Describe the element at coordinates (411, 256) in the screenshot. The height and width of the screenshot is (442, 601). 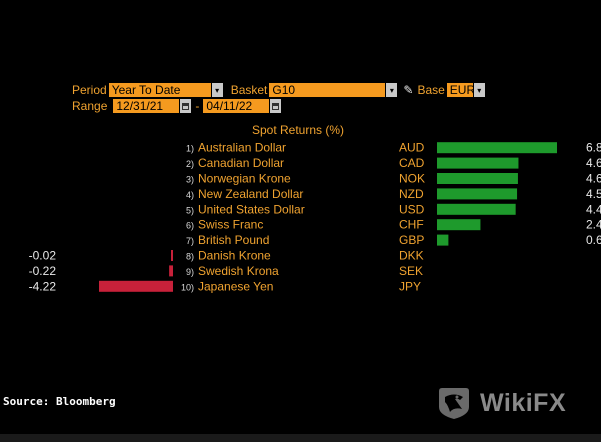
I see `currency-code: DKK` at that location.